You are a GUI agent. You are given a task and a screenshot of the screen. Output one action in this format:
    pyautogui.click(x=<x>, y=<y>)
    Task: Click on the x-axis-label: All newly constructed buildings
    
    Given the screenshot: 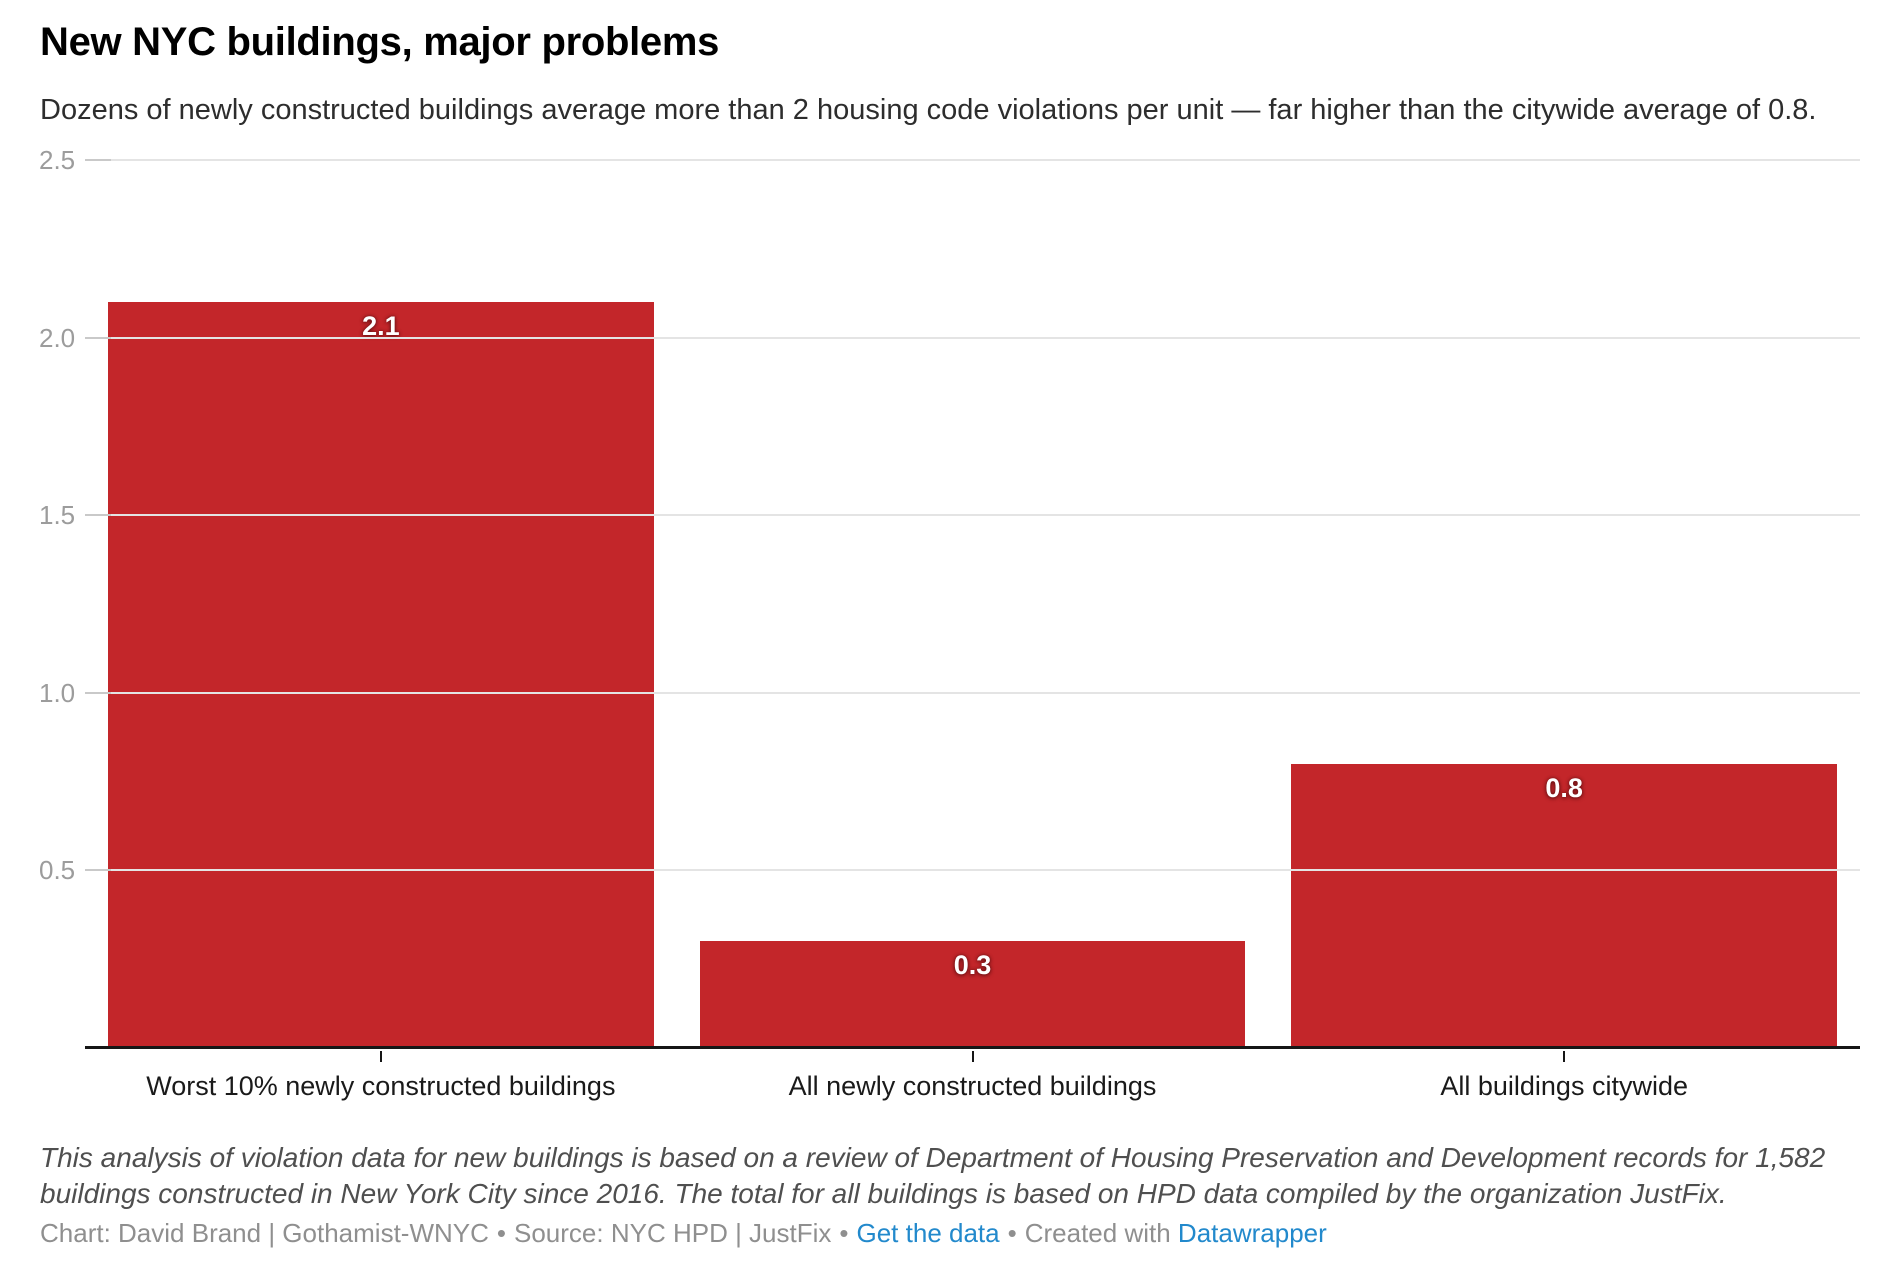 What is the action you would take?
    pyautogui.click(x=972, y=1086)
    